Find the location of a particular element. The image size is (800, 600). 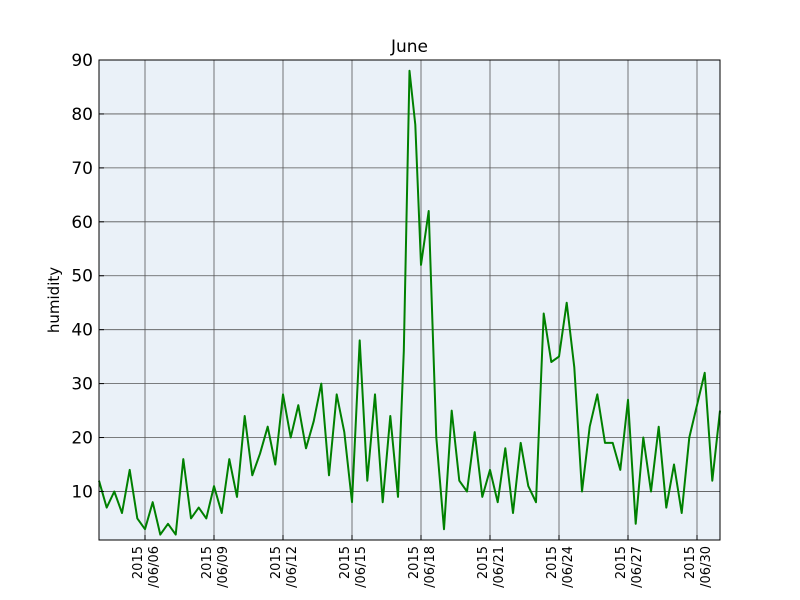

x-tick-label: 2015/06/27 is located at coordinates (629, 567).